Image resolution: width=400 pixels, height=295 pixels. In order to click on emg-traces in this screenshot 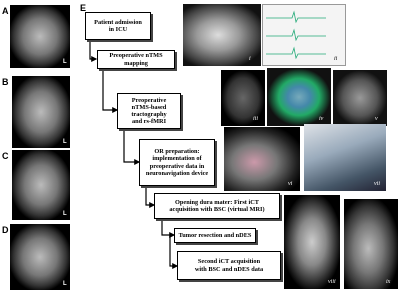, I will do `click(296, 35)`.